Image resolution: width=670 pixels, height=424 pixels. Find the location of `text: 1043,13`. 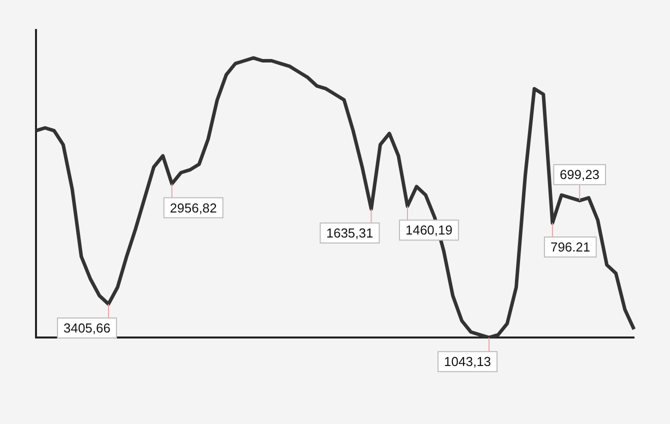

text: 1043,13 is located at coordinates (468, 362).